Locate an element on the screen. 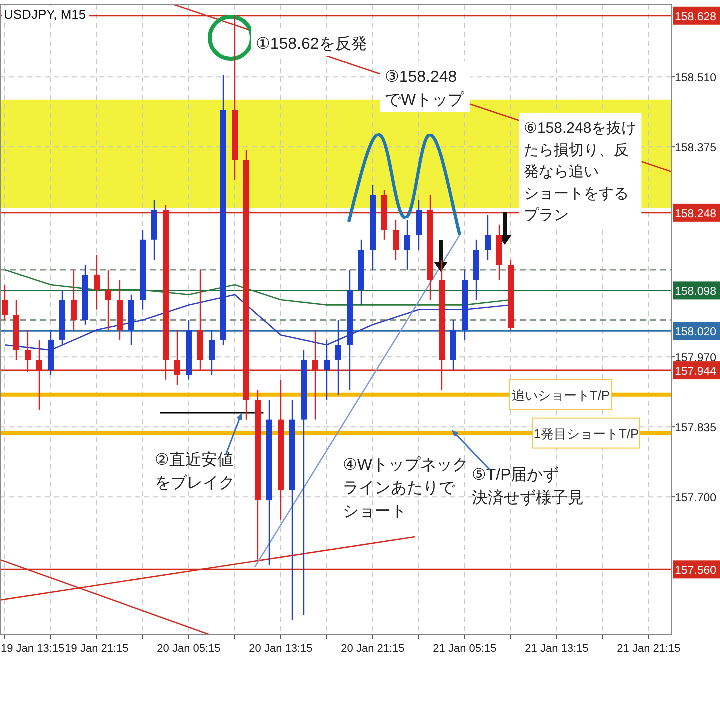 This screenshot has width=720, height=720. ref-line-label: 158.020 is located at coordinates (696, 332).